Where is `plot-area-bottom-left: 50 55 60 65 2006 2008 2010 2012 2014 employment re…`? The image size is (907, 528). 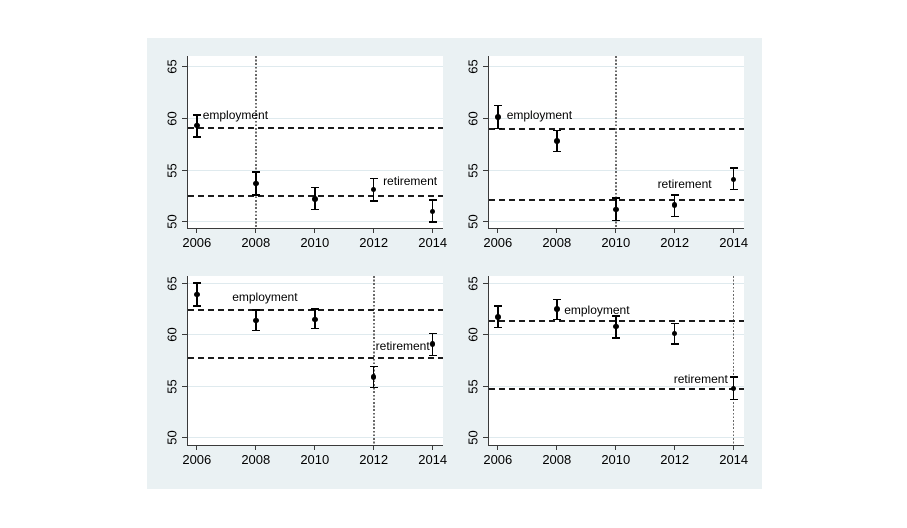
plot-area-bottom-left: 50 55 60 65 2006 2008 2010 2012 2014 employment re… is located at coordinates (306, 371).